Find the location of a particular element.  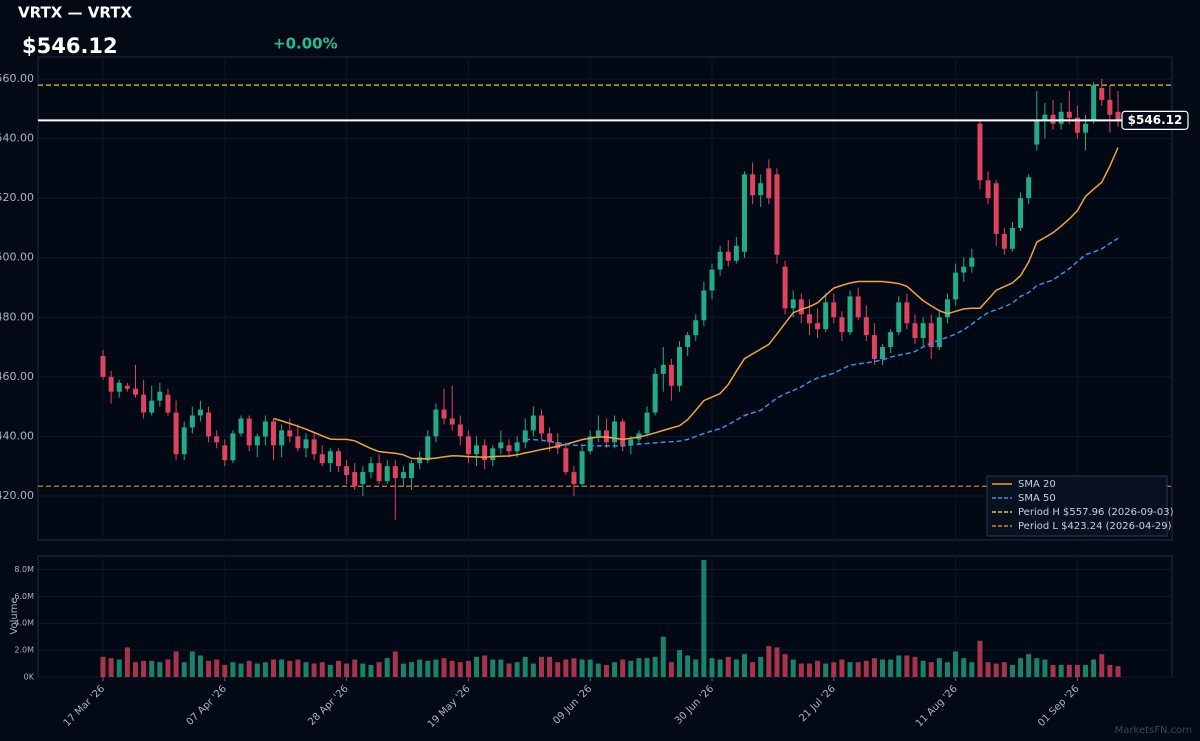

last-price-label: $546.12 is located at coordinates (1155, 120).